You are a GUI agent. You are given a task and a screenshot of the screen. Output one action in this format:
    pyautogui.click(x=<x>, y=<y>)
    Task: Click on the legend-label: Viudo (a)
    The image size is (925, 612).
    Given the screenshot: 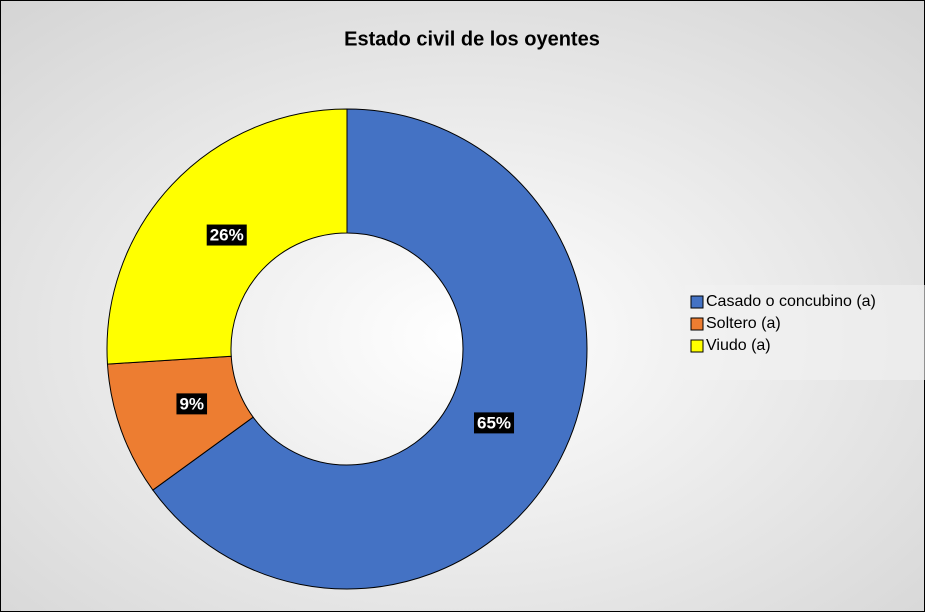 What is the action you would take?
    pyautogui.click(x=738, y=345)
    